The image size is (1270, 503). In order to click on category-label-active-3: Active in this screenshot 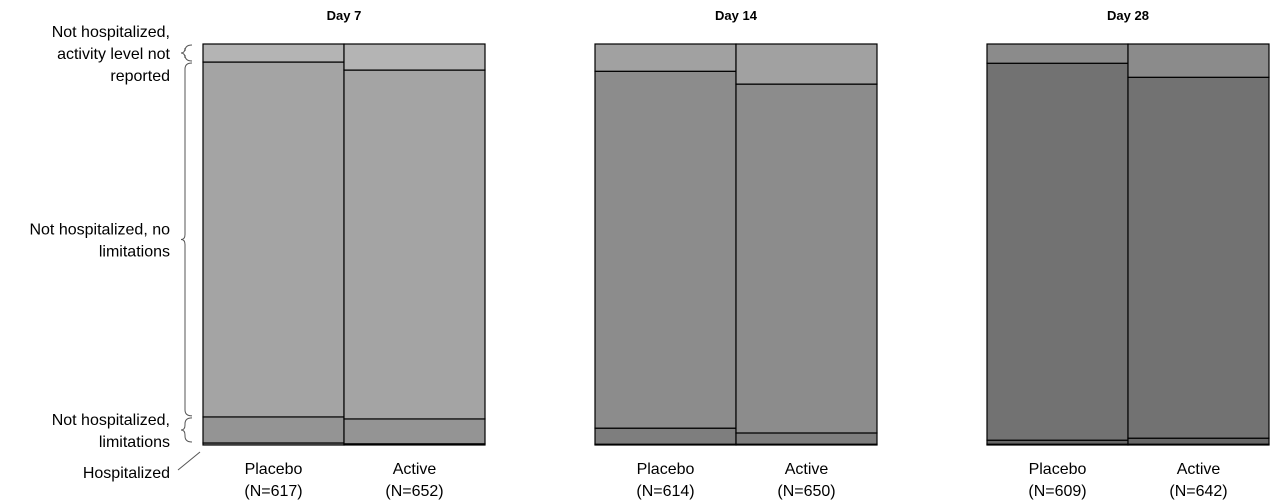, I will do `click(1199, 469)`.